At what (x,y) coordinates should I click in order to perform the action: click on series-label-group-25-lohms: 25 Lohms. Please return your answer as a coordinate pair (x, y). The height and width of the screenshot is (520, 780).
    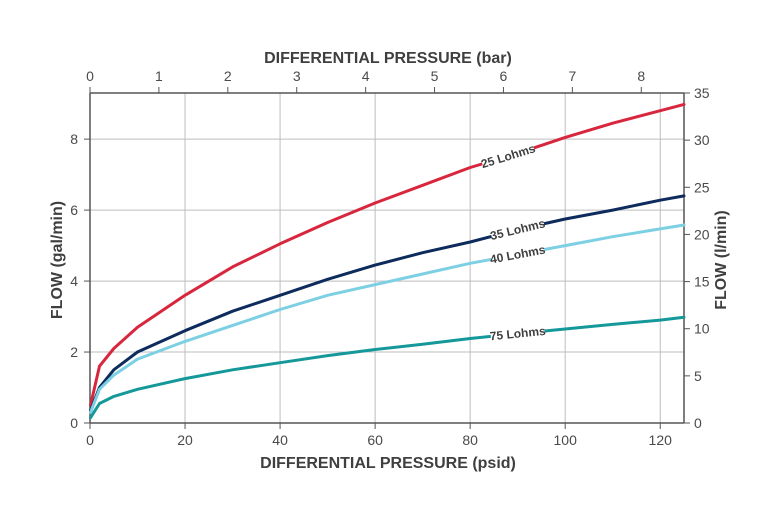
    Looking at the image, I should click on (508, 156).